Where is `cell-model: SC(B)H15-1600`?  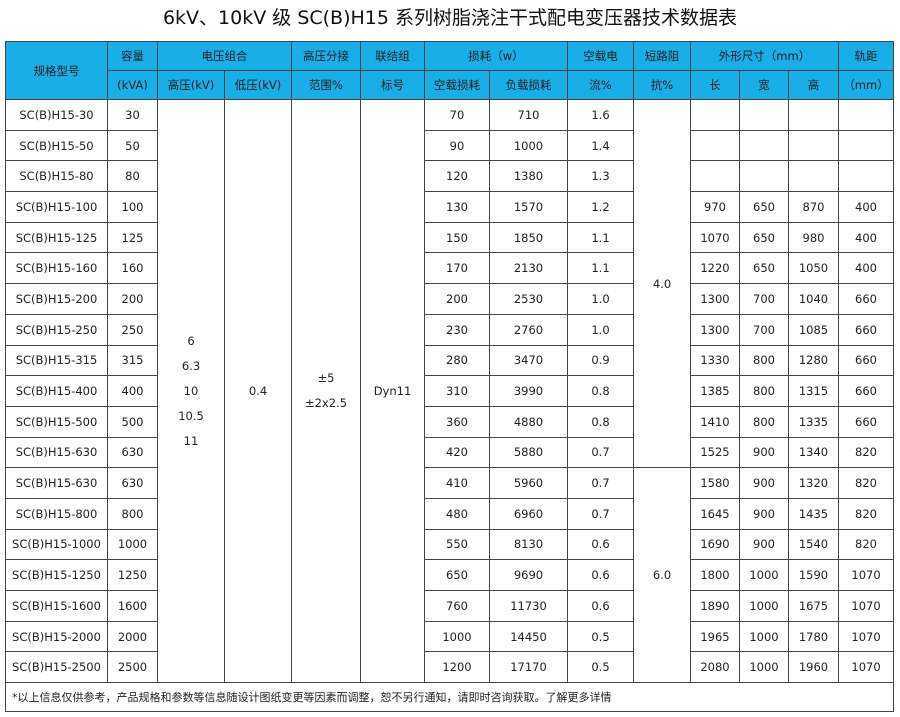
cell-model: SC(B)H15-1600 is located at coordinates (56, 606).